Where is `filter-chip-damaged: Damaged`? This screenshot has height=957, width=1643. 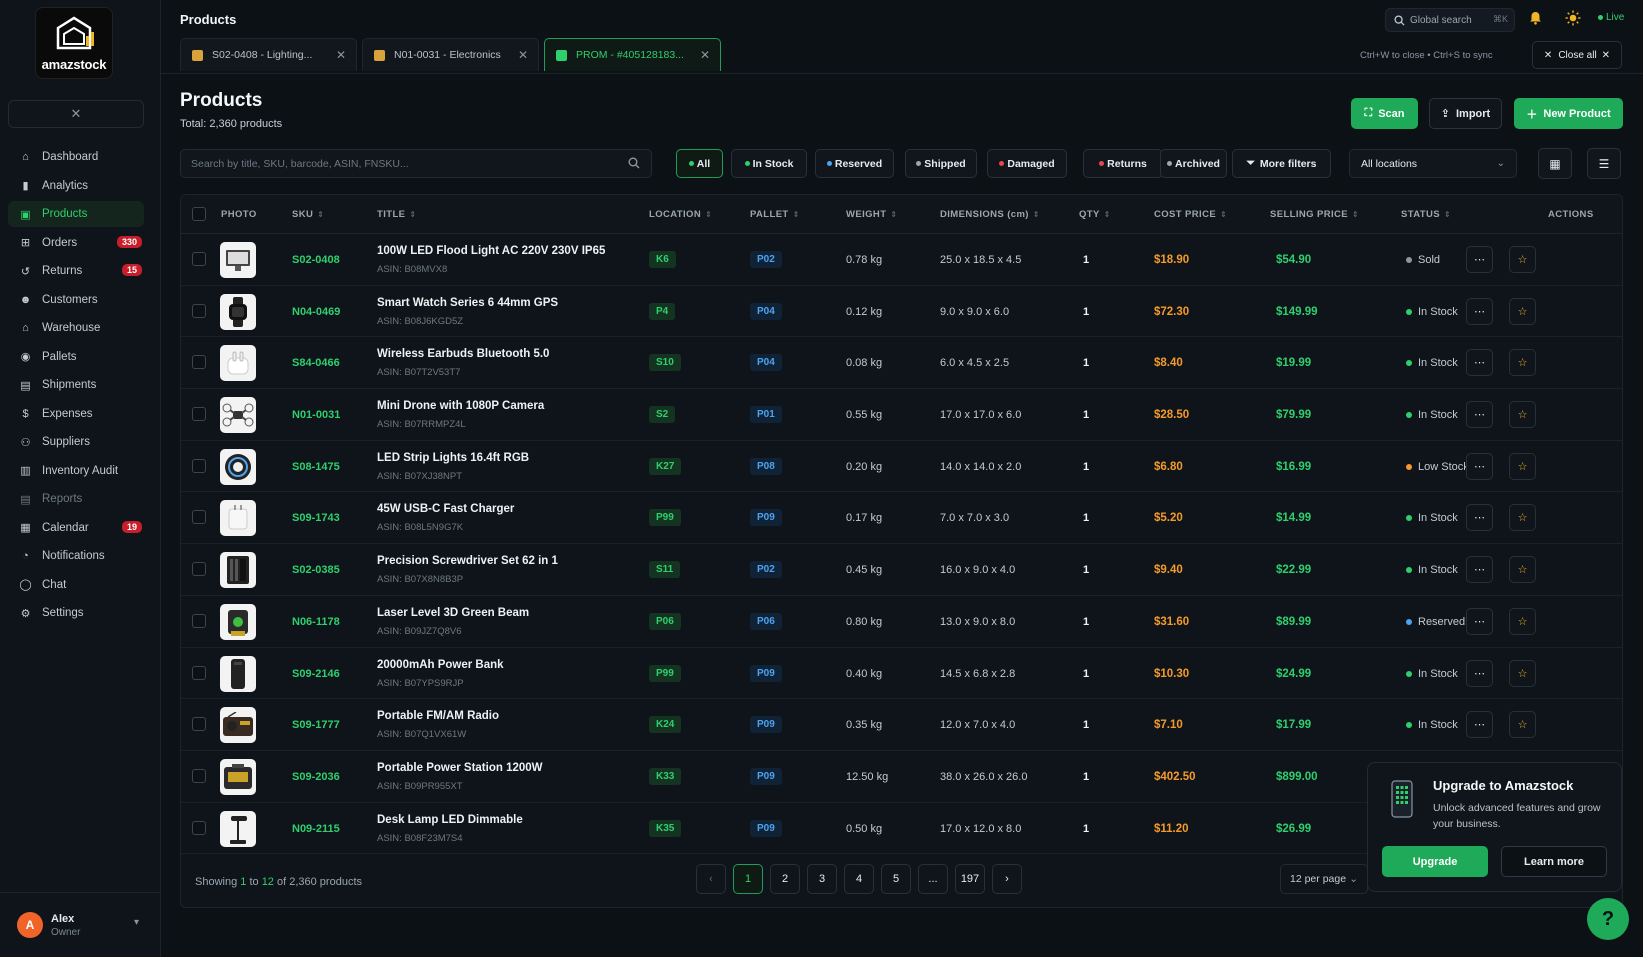
filter-chip-damaged: Damaged is located at coordinates (1027, 163).